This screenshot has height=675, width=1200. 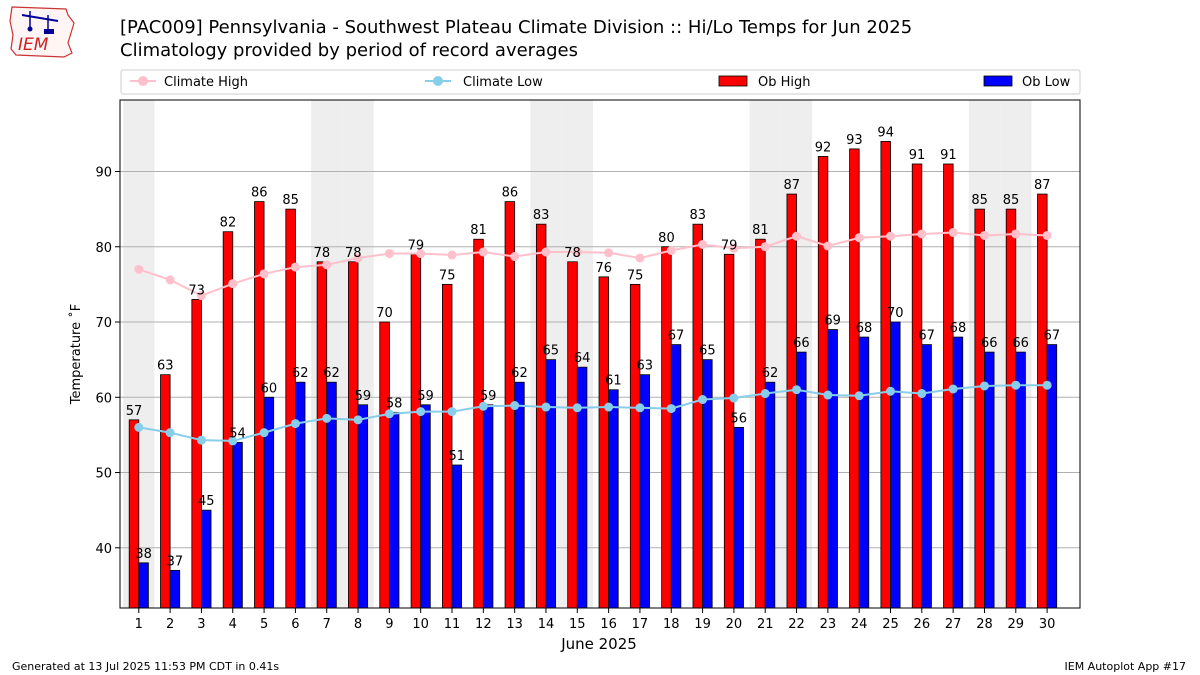 What do you see at coordinates (593, 264) in the screenshot?
I see `climate-high-line` at bounding box center [593, 264].